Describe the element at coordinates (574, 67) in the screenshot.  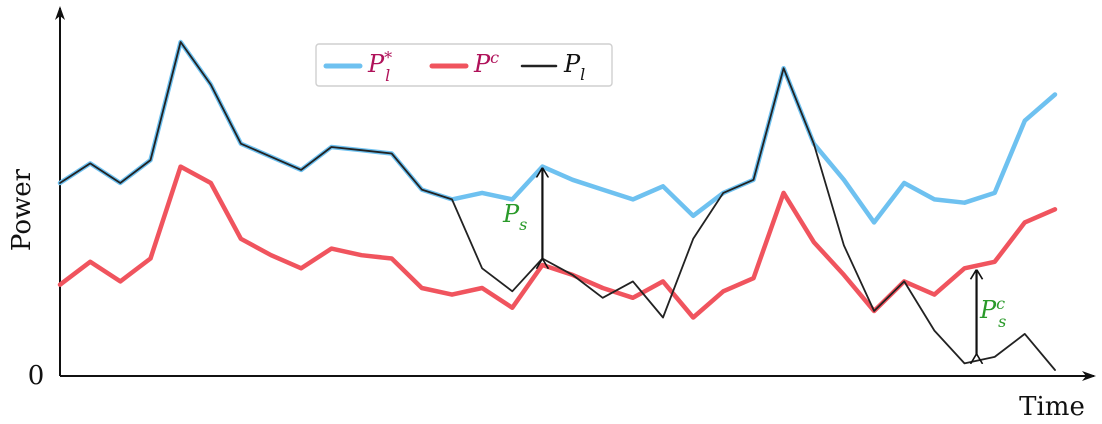
I see `legend-label-3: Pl` at that location.